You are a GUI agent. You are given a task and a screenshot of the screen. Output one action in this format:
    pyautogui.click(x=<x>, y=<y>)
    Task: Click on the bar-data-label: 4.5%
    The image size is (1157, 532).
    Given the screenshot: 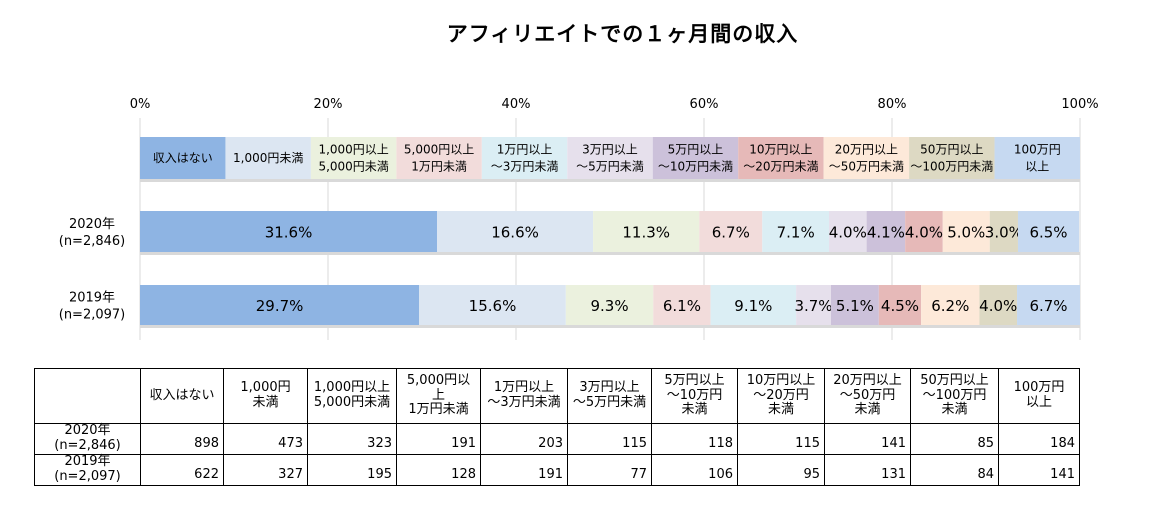 What is the action you would take?
    pyautogui.click(x=900, y=306)
    